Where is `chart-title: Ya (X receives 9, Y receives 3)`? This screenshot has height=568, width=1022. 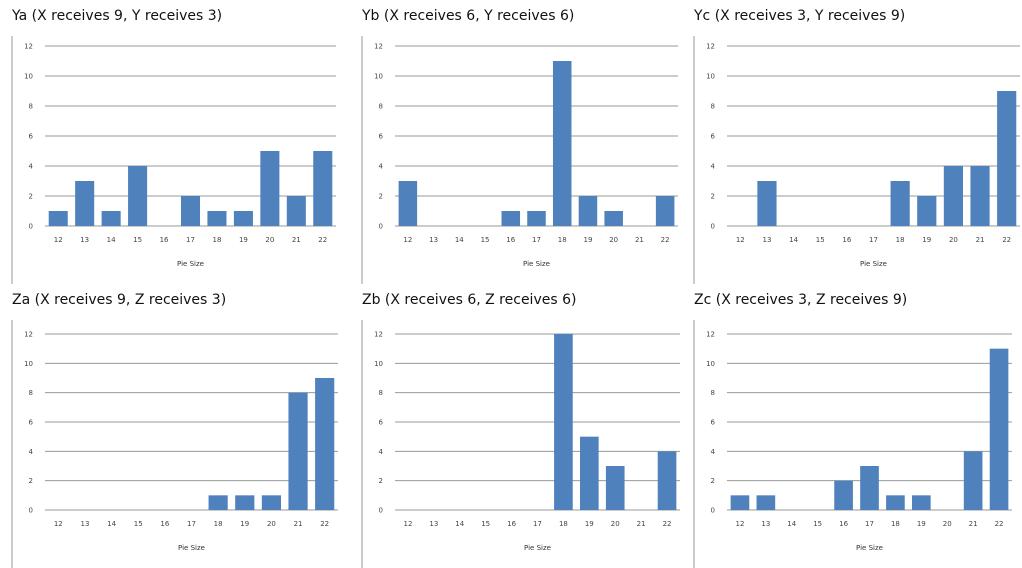
chart-title: Ya (X receives 9, Y receives 3) is located at coordinates (117, 16).